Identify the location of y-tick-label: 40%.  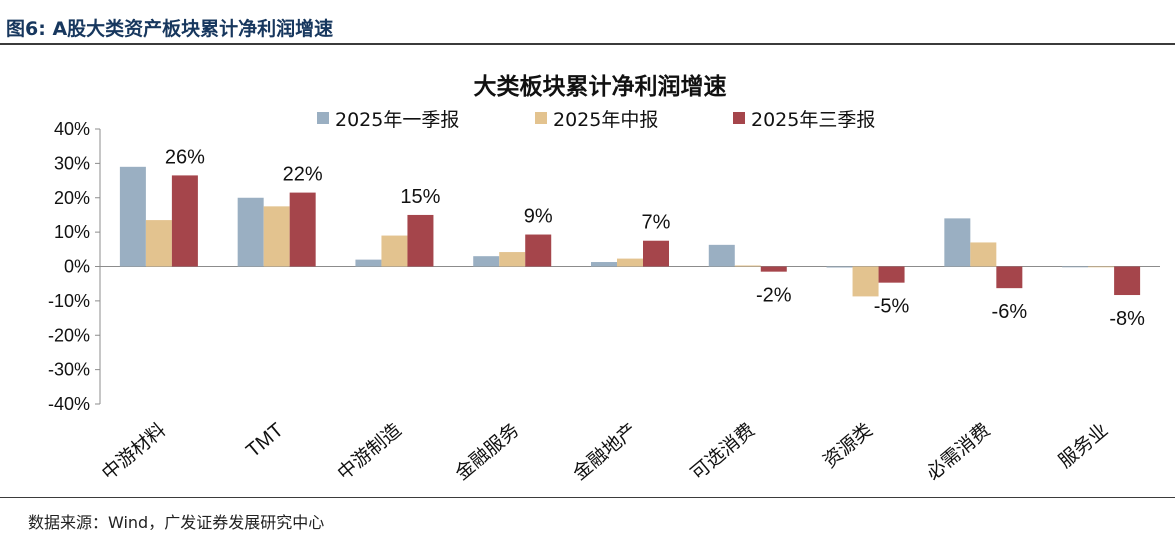
(72, 129).